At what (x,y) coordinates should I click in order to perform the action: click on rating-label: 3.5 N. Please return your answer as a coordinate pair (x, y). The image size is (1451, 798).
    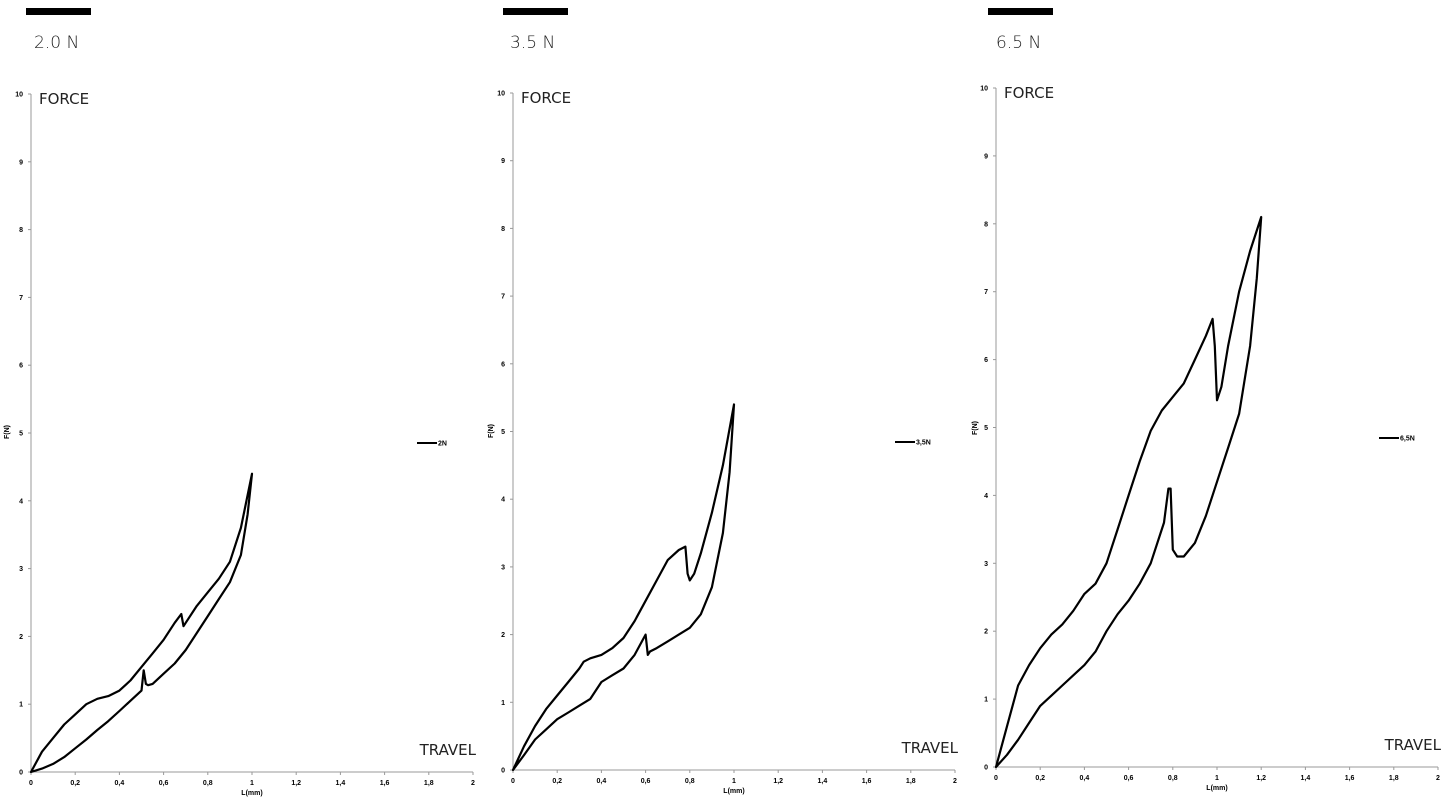
    Looking at the image, I should click on (533, 43).